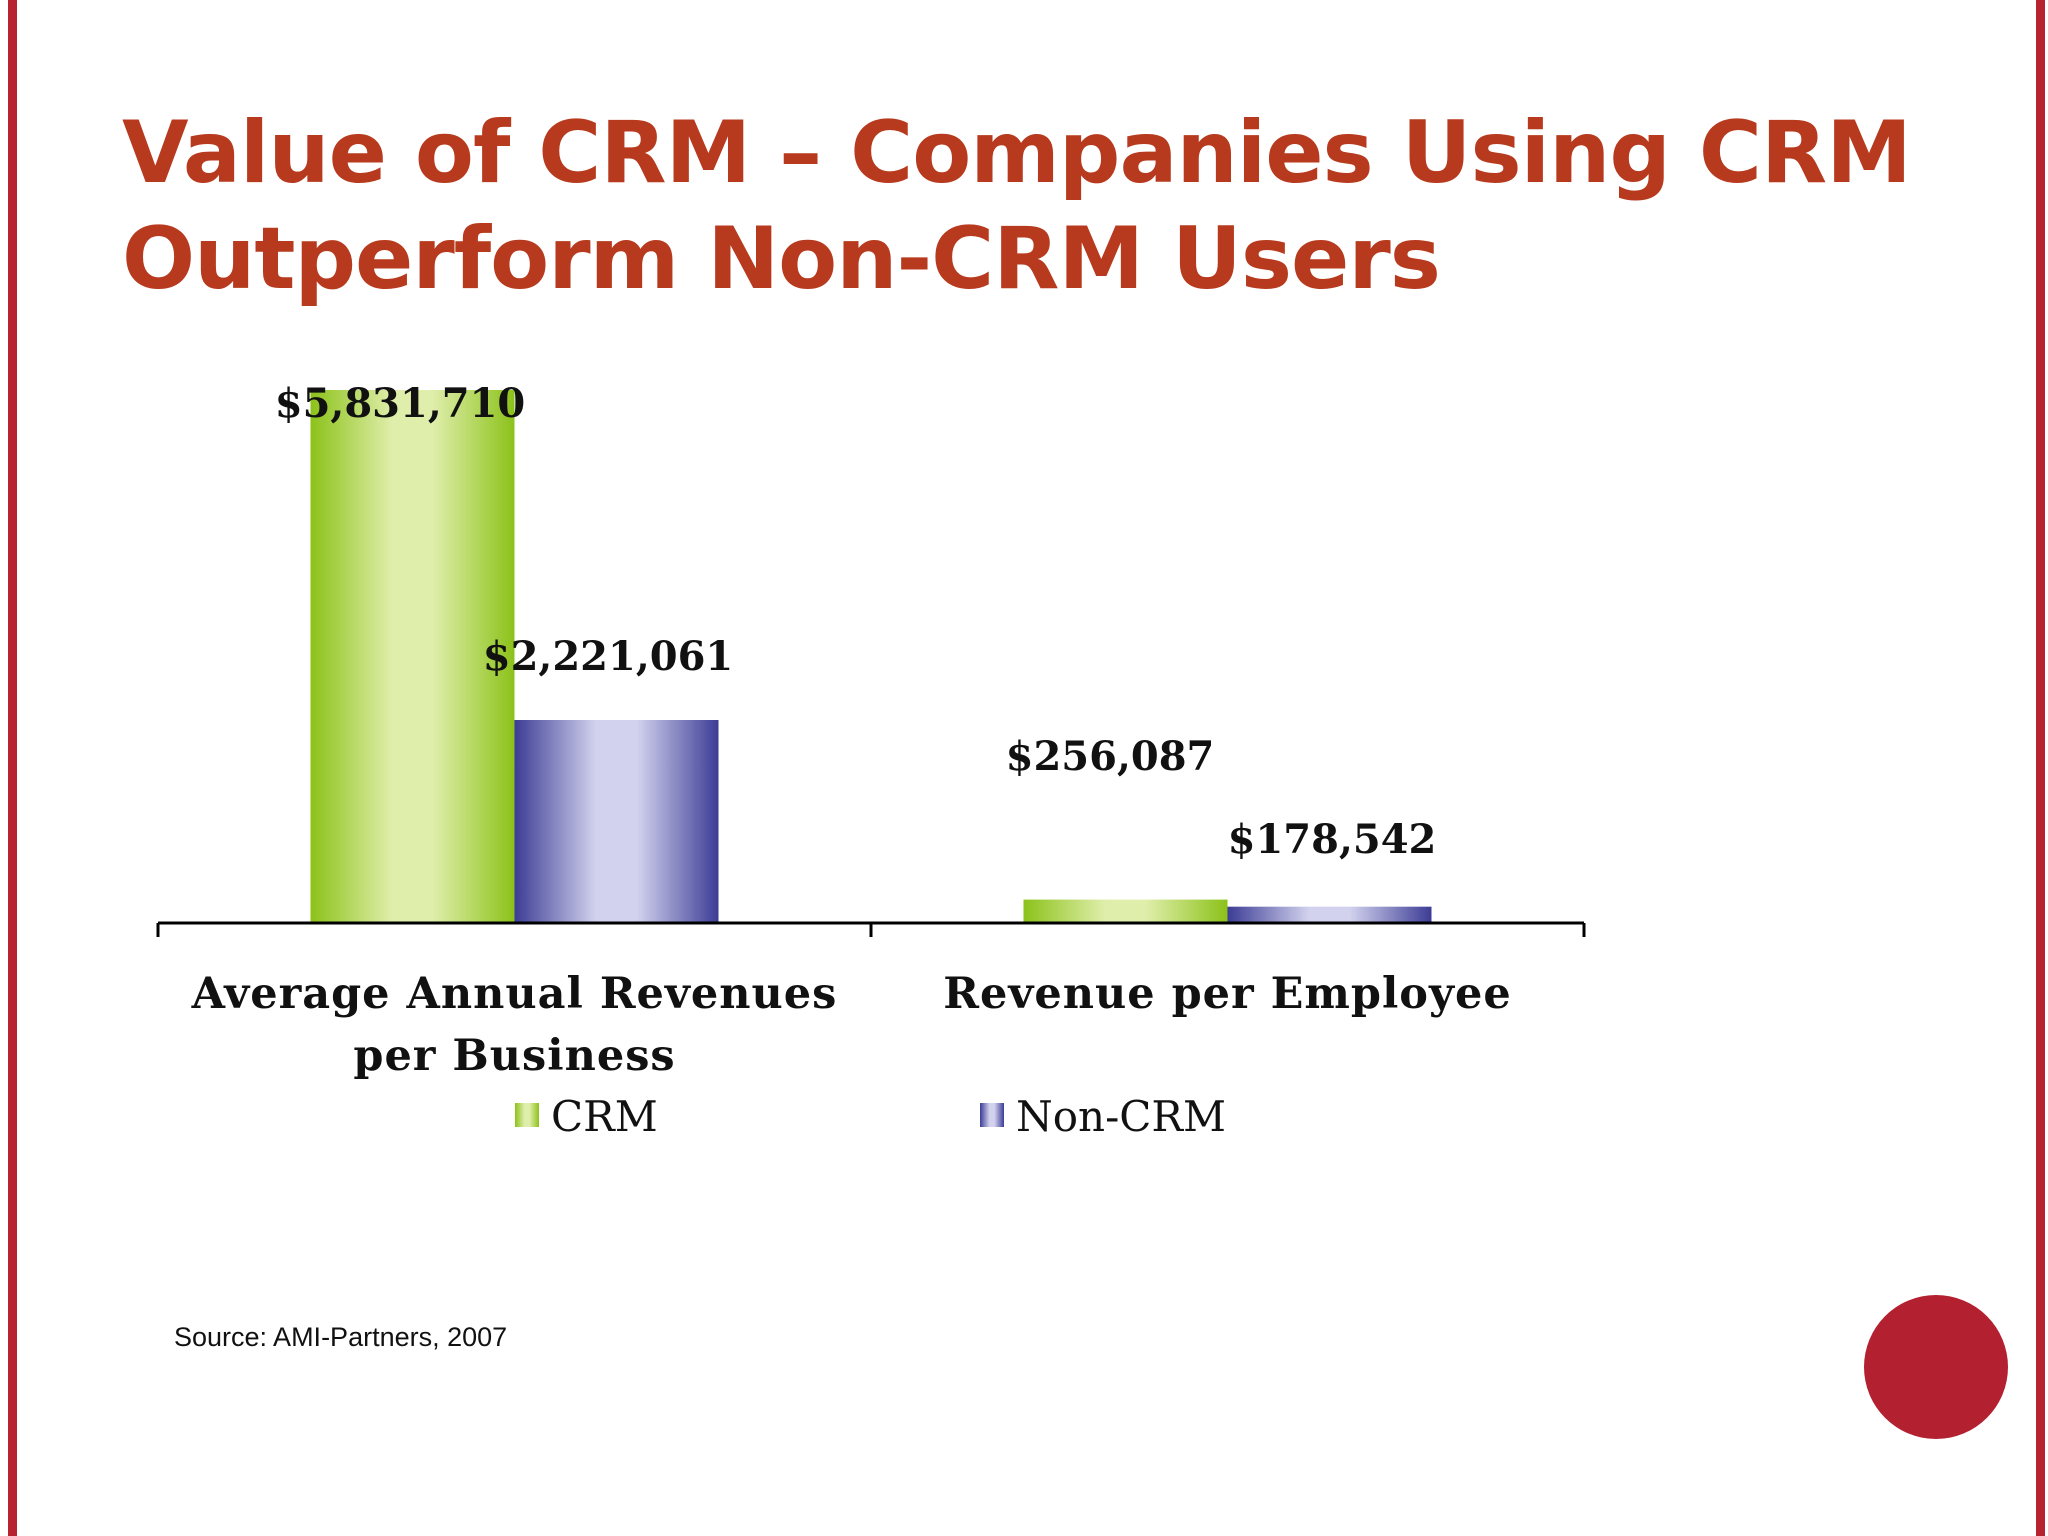  What do you see at coordinates (2040, 768) in the screenshot?
I see `right-accent-rule` at bounding box center [2040, 768].